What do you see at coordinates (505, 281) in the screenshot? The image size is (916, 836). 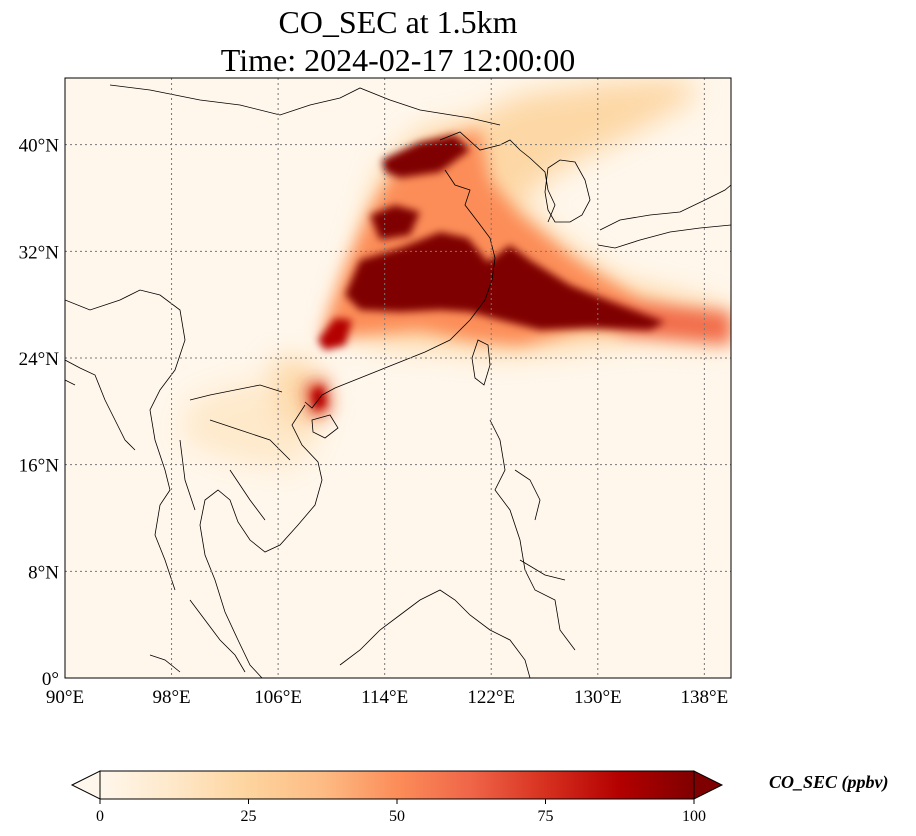 I see `plume-core-main` at bounding box center [505, 281].